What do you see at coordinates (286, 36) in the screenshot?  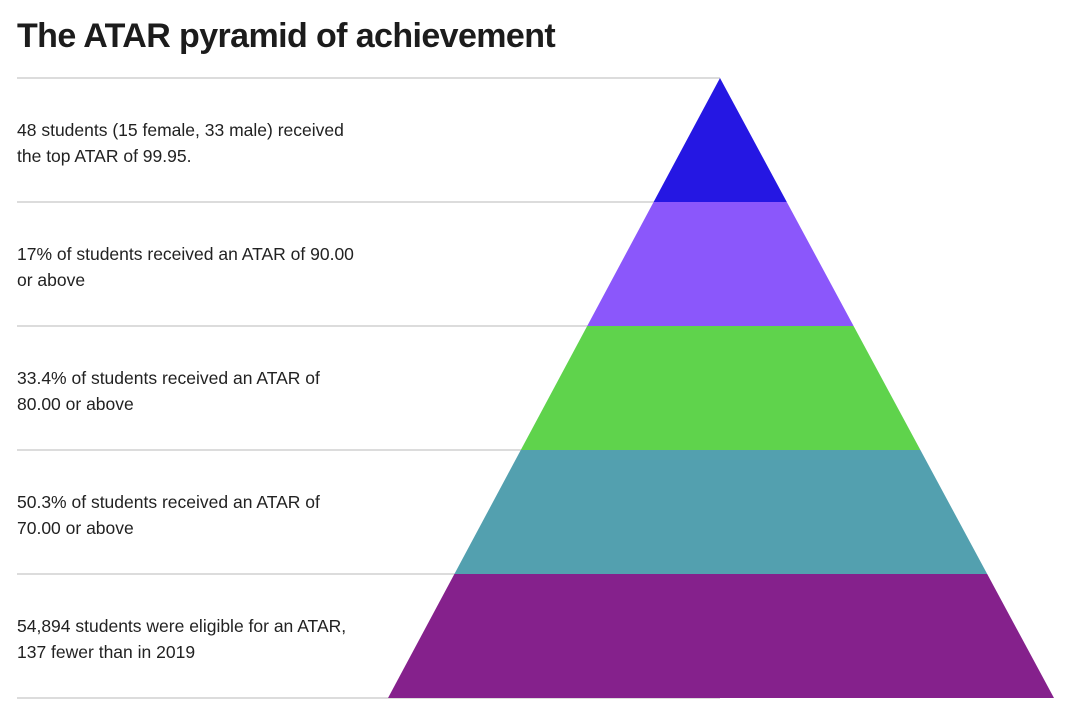 I see `chart-title: The ATAR pyramid of achievement` at bounding box center [286, 36].